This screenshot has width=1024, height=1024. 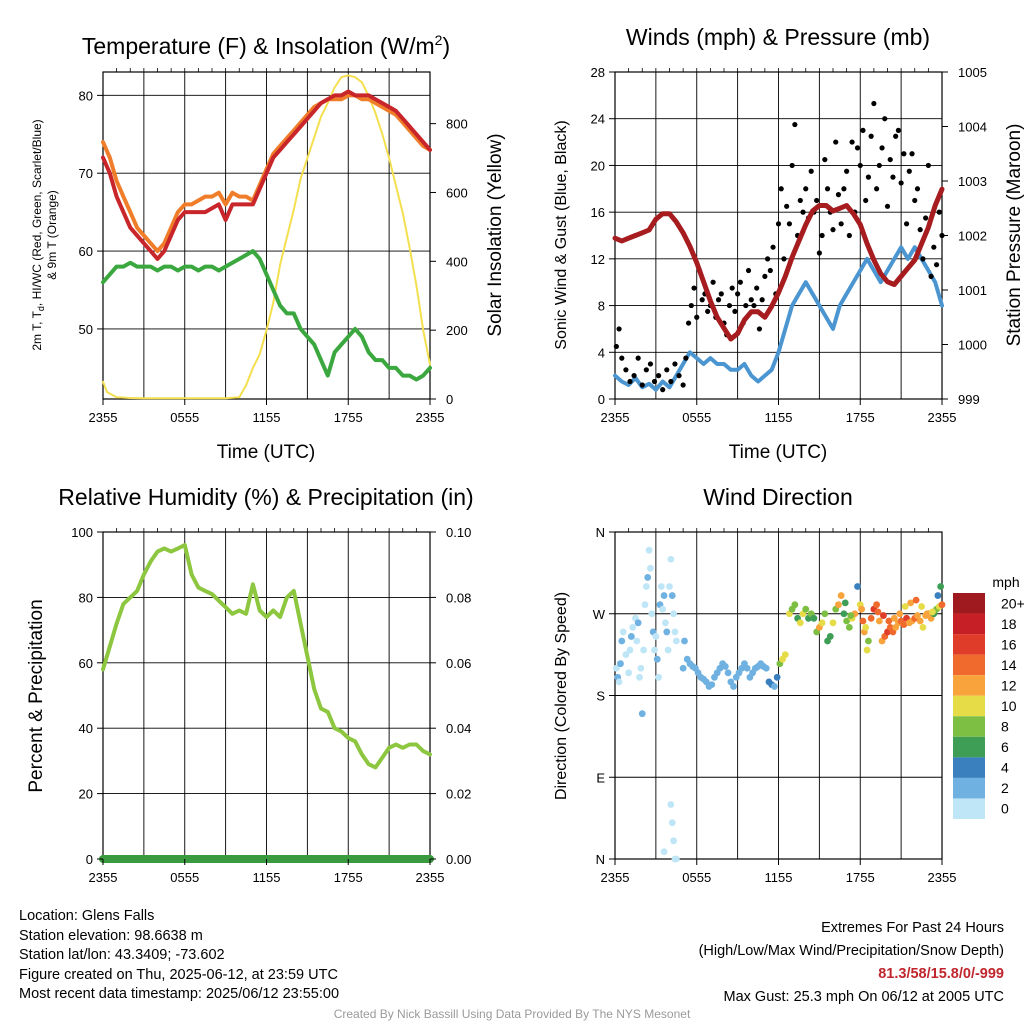 I want to click on relative-humidity-line, so click(x=266, y=656).